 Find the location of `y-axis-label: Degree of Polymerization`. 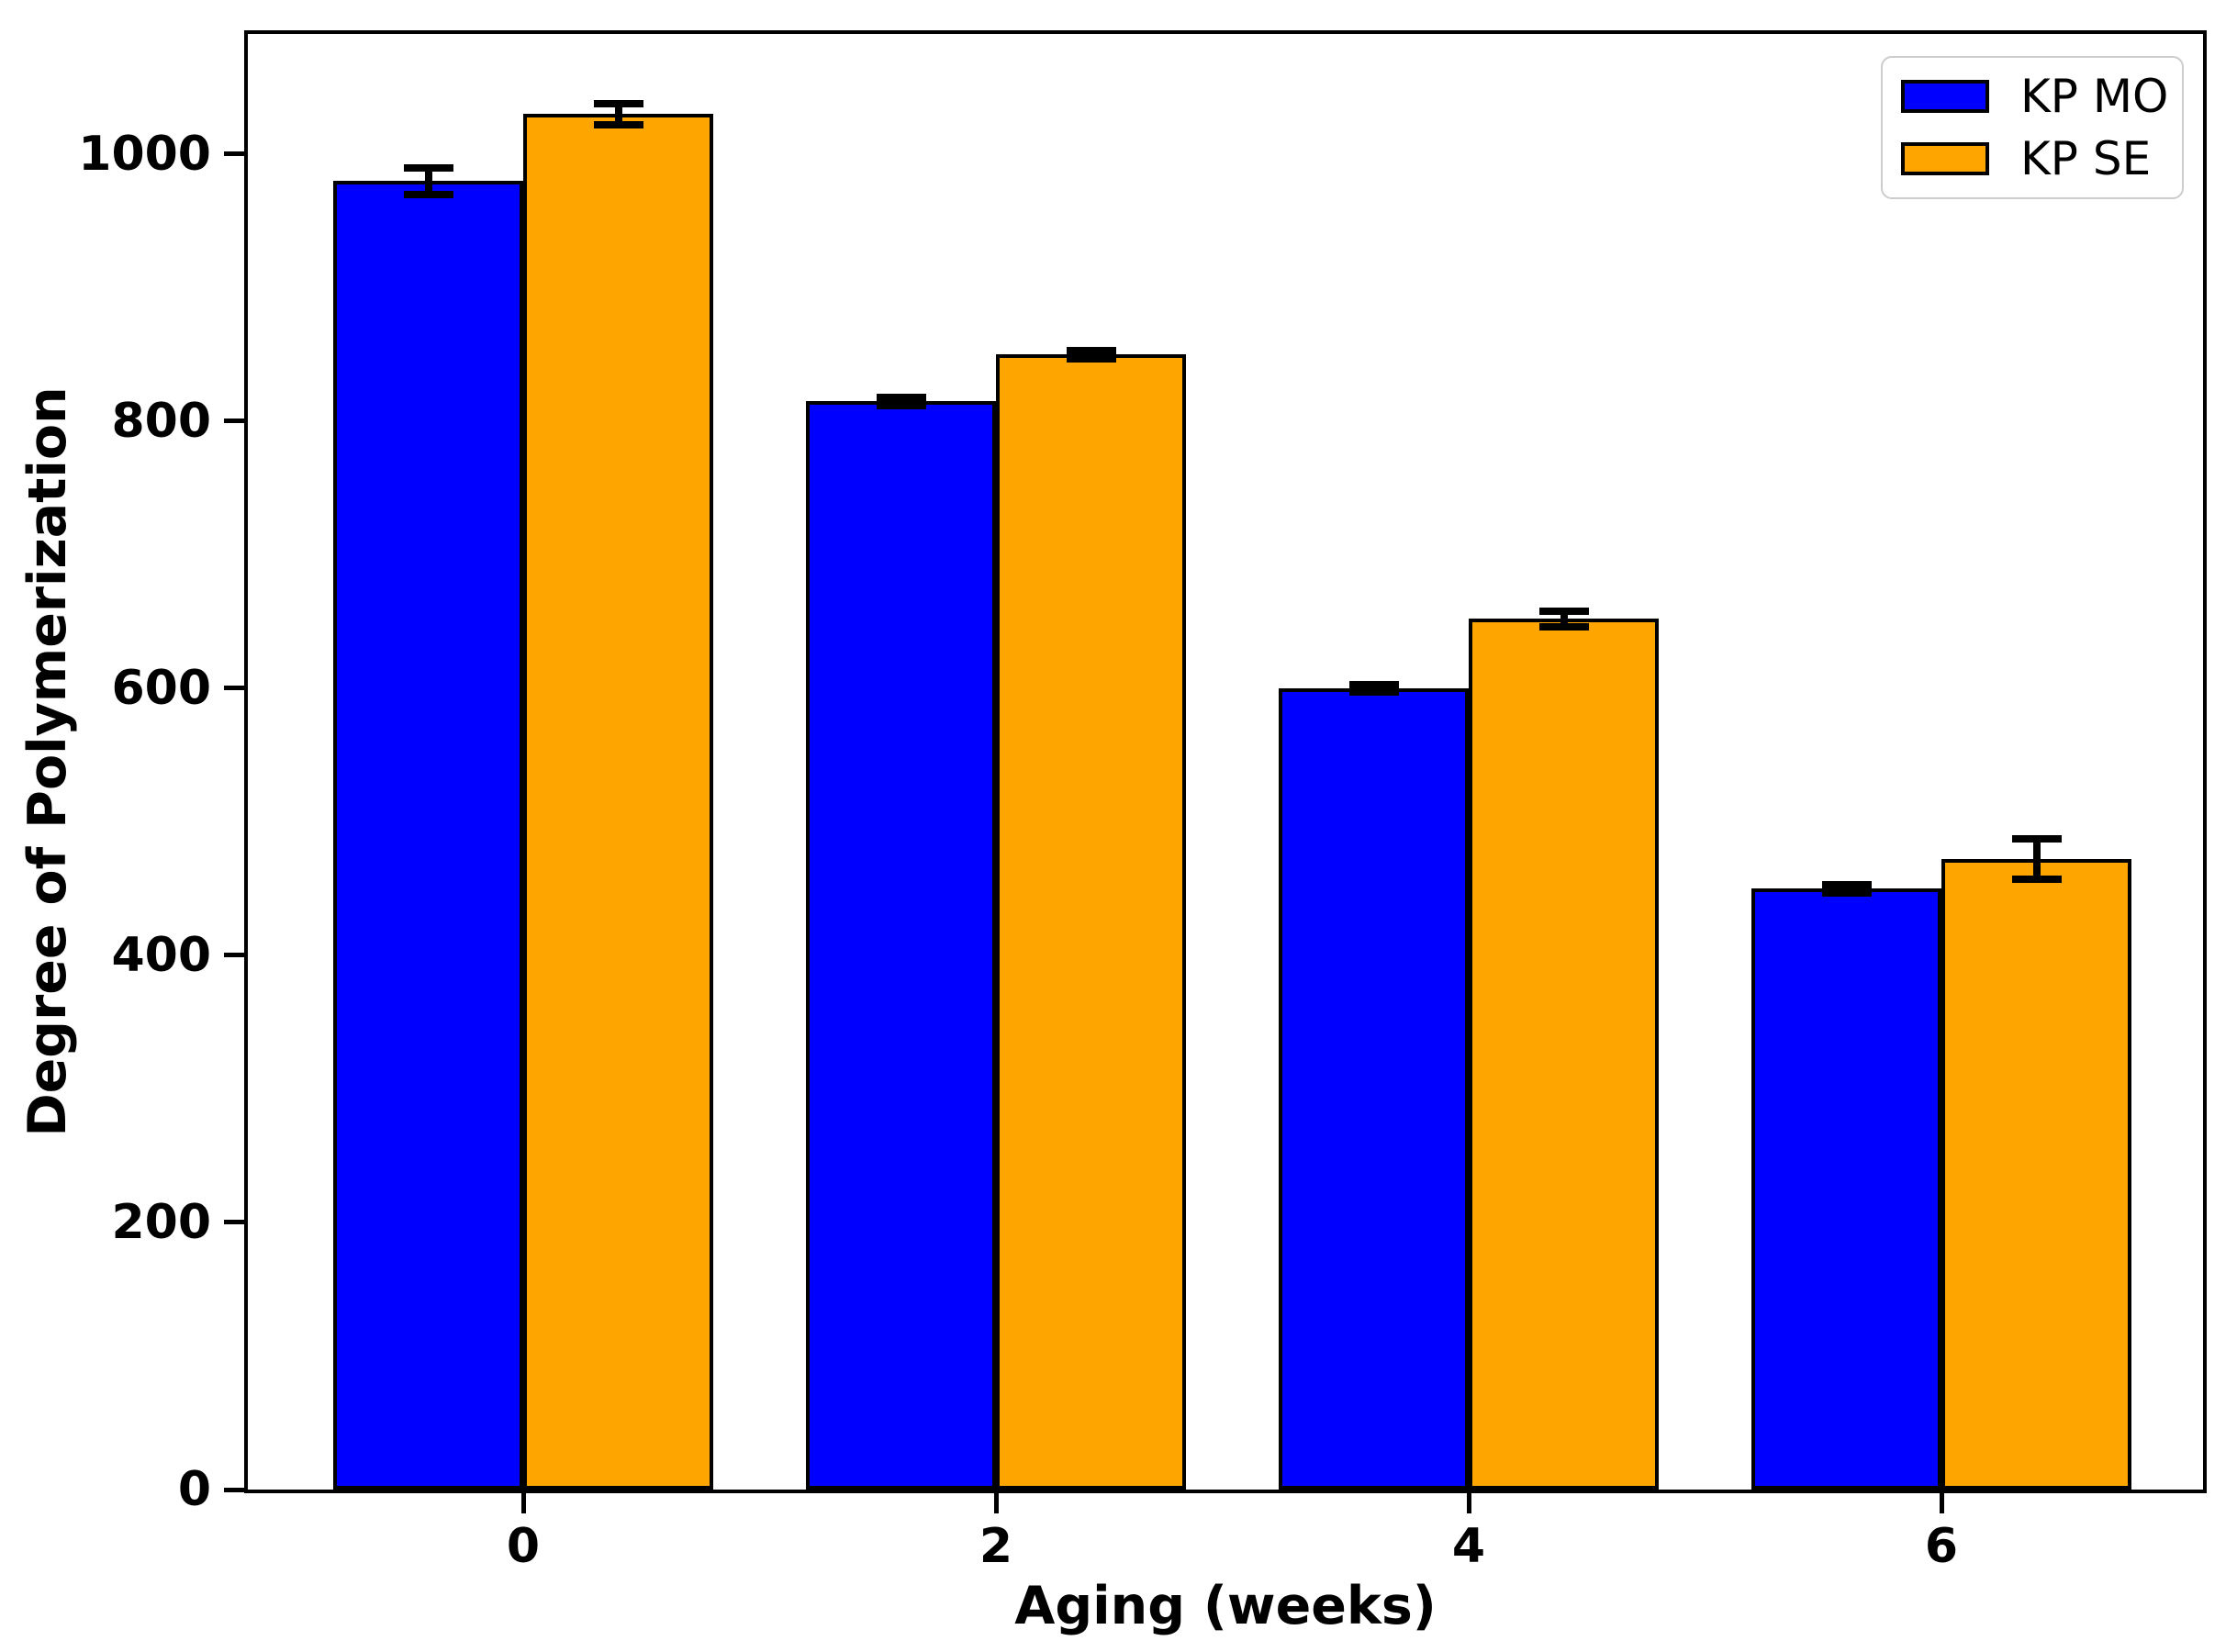

y-axis-label: Degree of Polymerization is located at coordinates (47, 762).